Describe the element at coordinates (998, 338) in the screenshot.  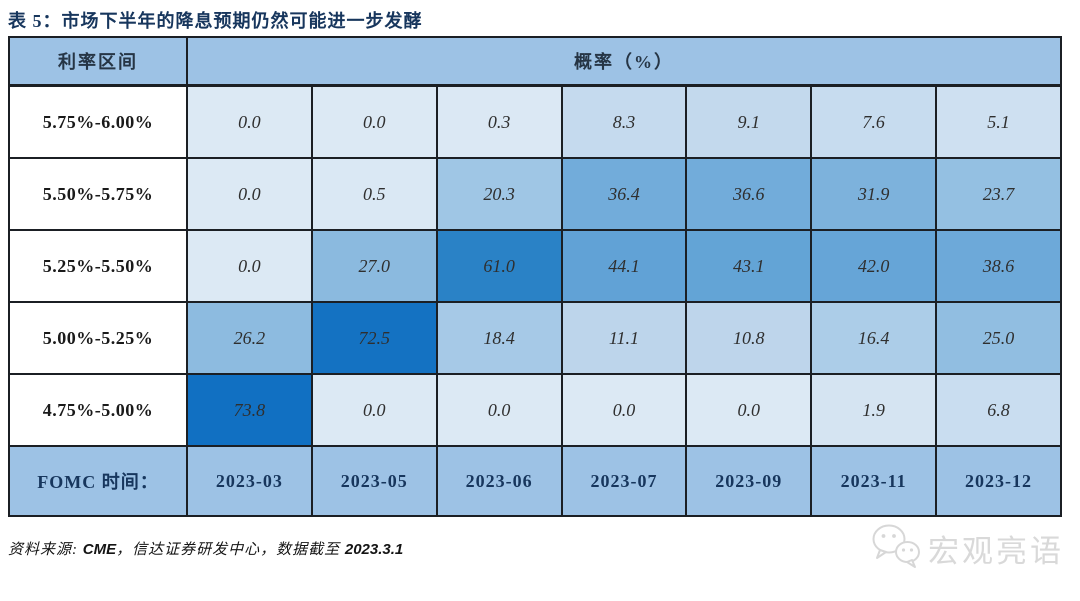
I see `probability-cell: 25.0` at that location.